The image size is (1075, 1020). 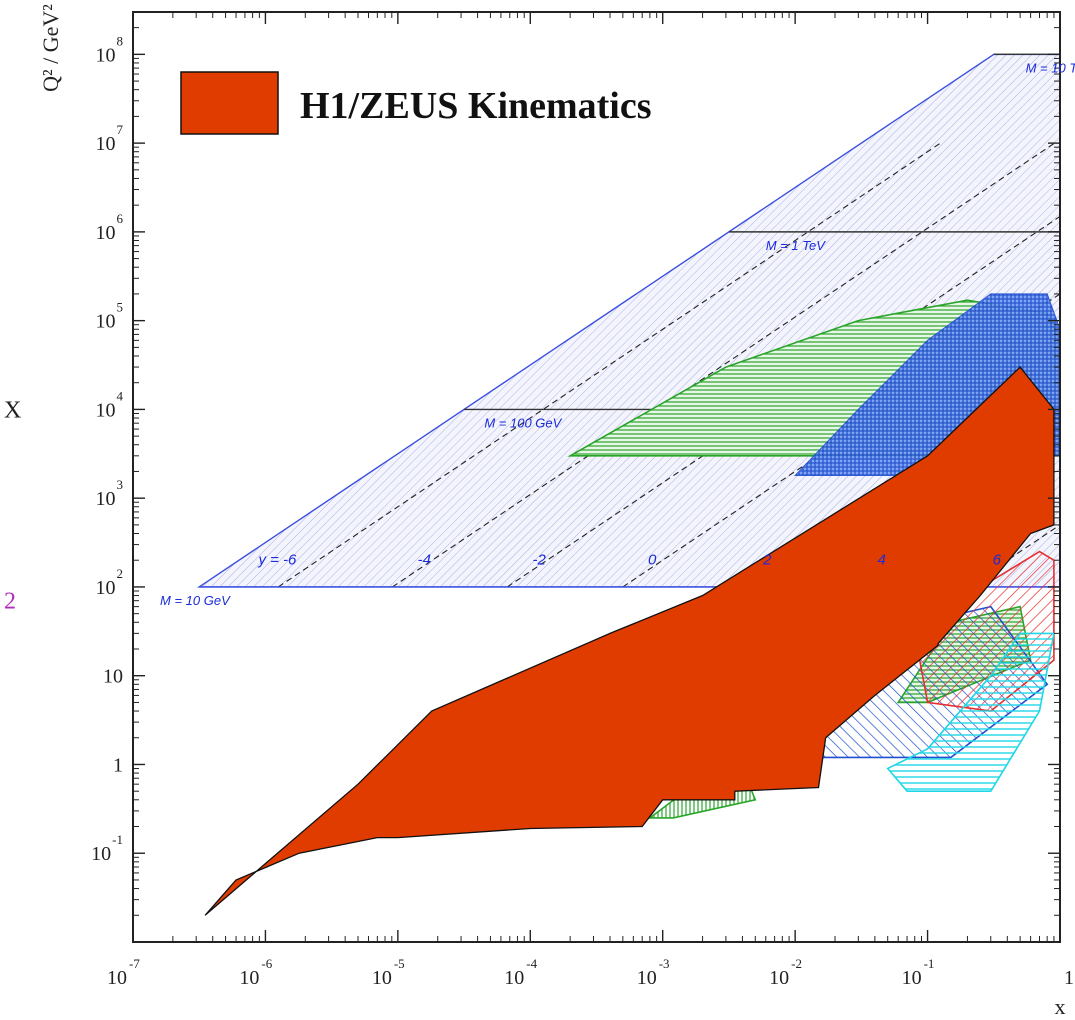 I want to click on rapidity-label-4: 2, so click(x=767, y=559).